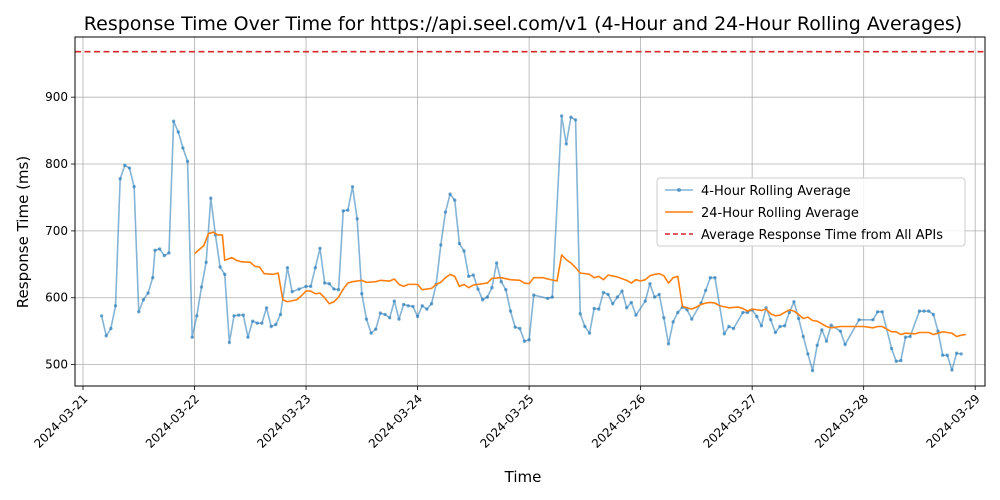  I want to click on legend-swatch-four-hour-marker, so click(679, 190).